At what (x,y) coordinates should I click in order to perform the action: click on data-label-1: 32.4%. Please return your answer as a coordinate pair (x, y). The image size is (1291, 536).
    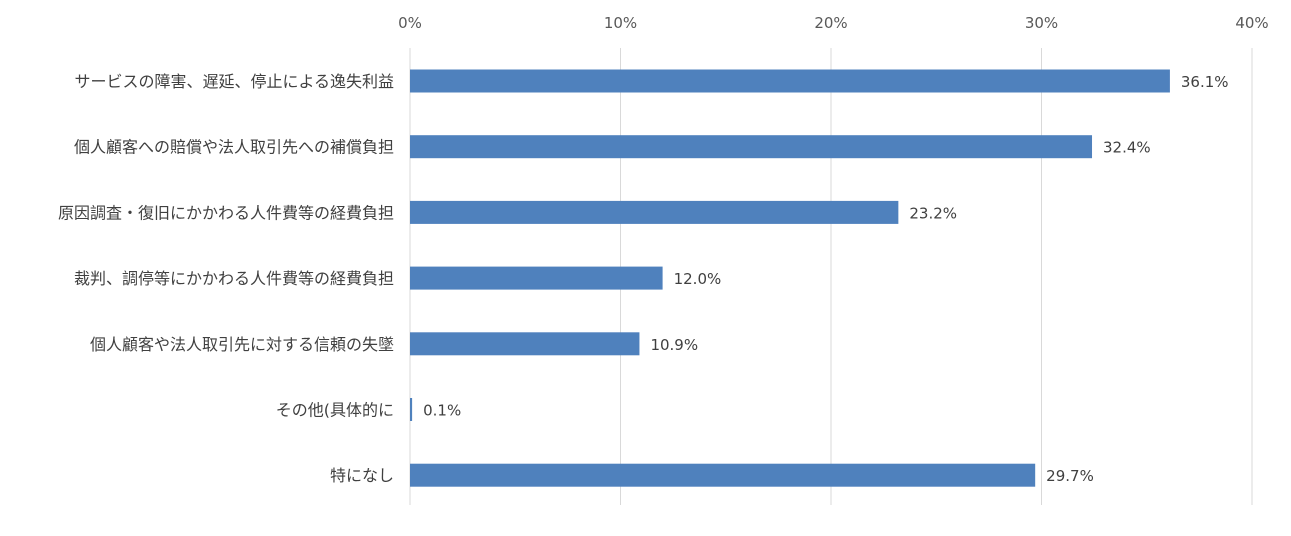
    Looking at the image, I should click on (1127, 148).